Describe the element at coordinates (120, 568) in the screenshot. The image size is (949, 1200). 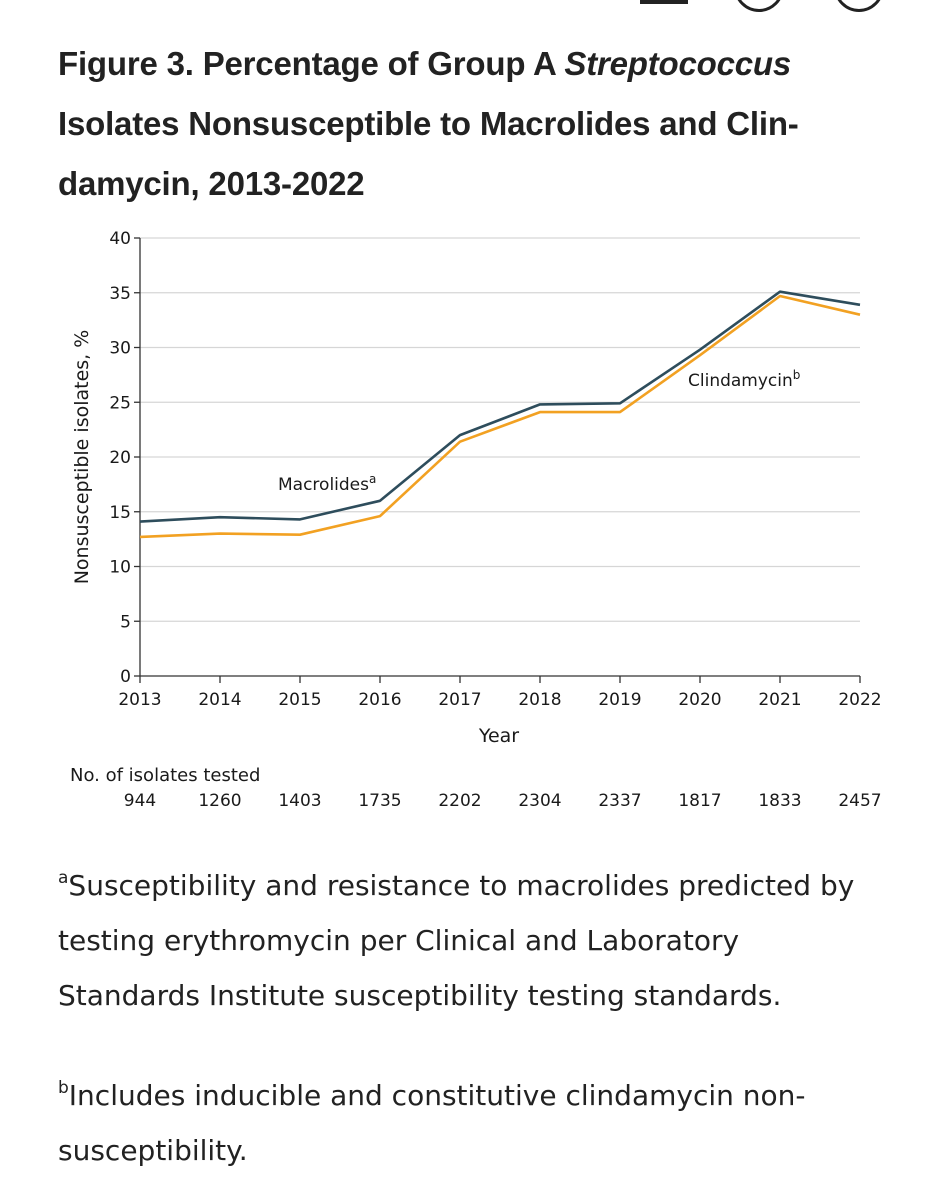
I see `y-tick-label: 10` at that location.